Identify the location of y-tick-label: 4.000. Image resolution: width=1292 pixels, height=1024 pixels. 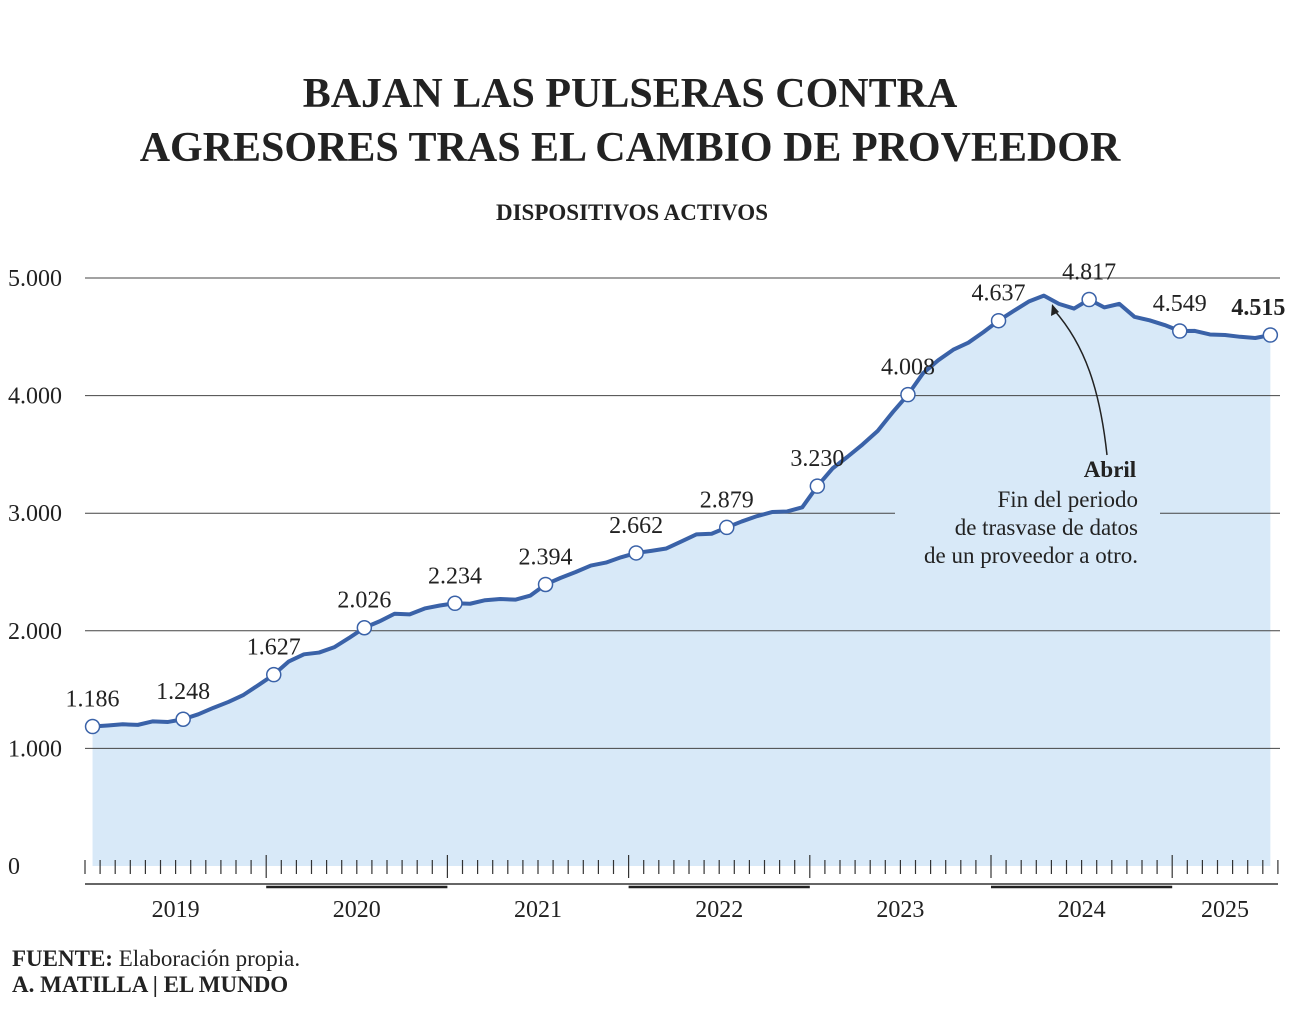
(35, 397).